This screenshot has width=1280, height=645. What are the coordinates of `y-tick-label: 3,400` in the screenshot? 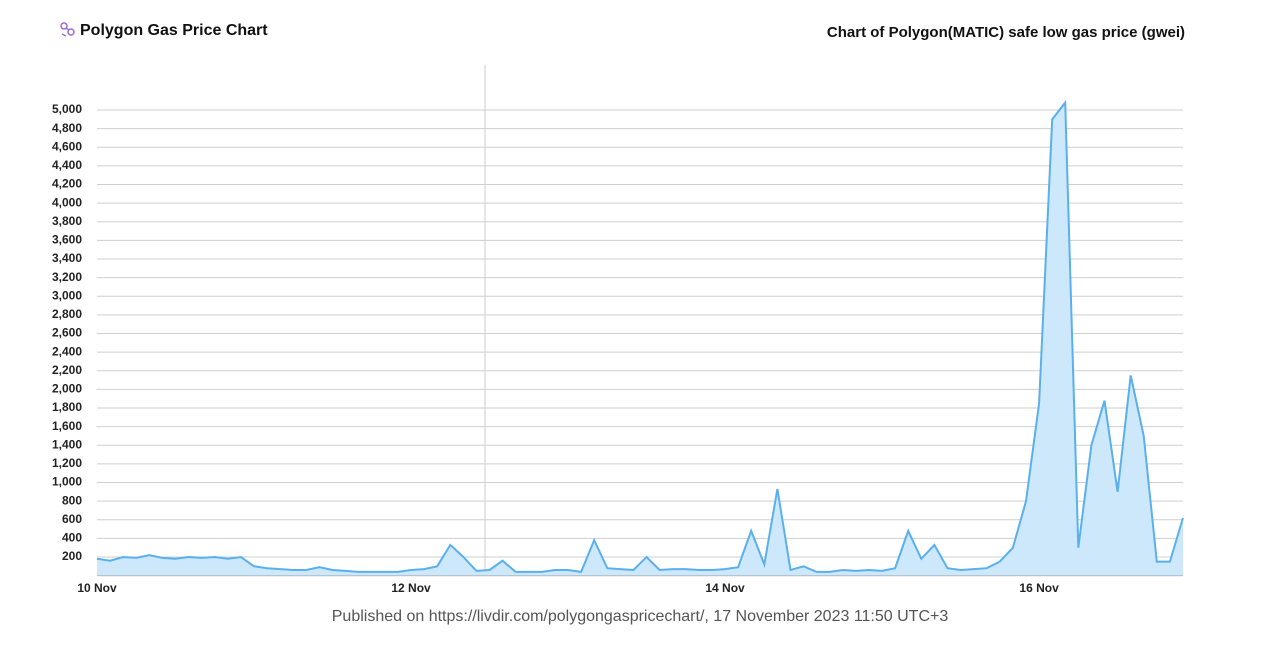 It's located at (67, 258).